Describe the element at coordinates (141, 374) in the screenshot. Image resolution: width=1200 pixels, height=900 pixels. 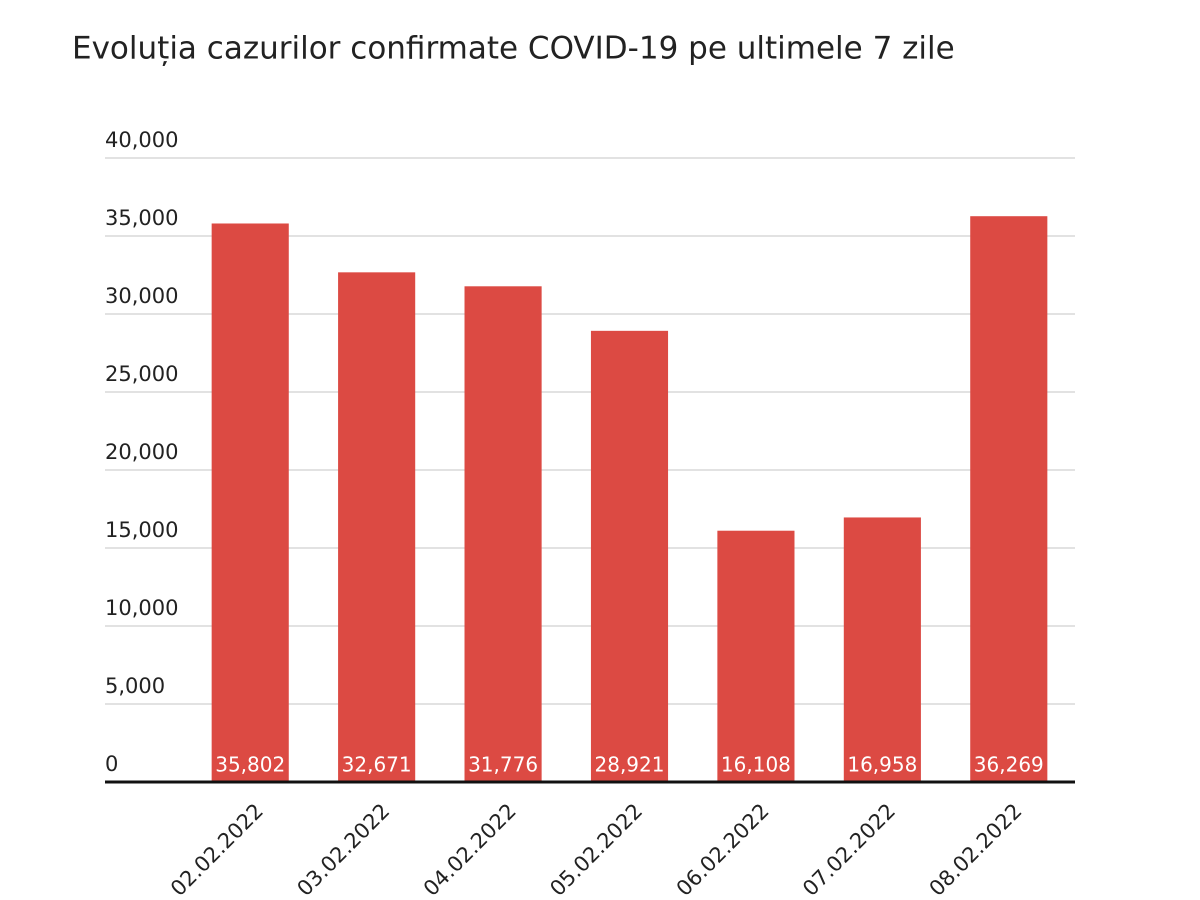
I see `y-tick-label: 25,000` at that location.